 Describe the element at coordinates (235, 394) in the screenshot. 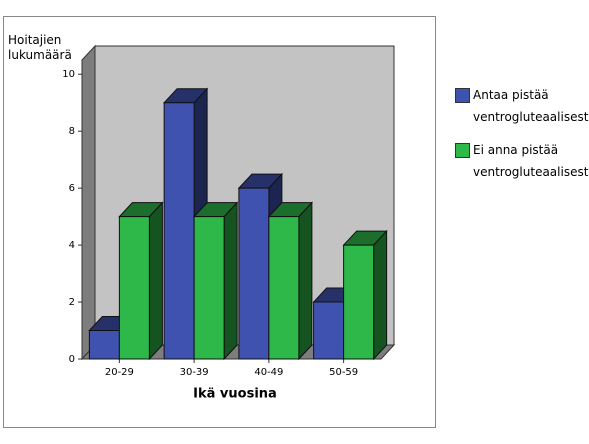

I see `x-axis-title: Ikä vuosina` at that location.